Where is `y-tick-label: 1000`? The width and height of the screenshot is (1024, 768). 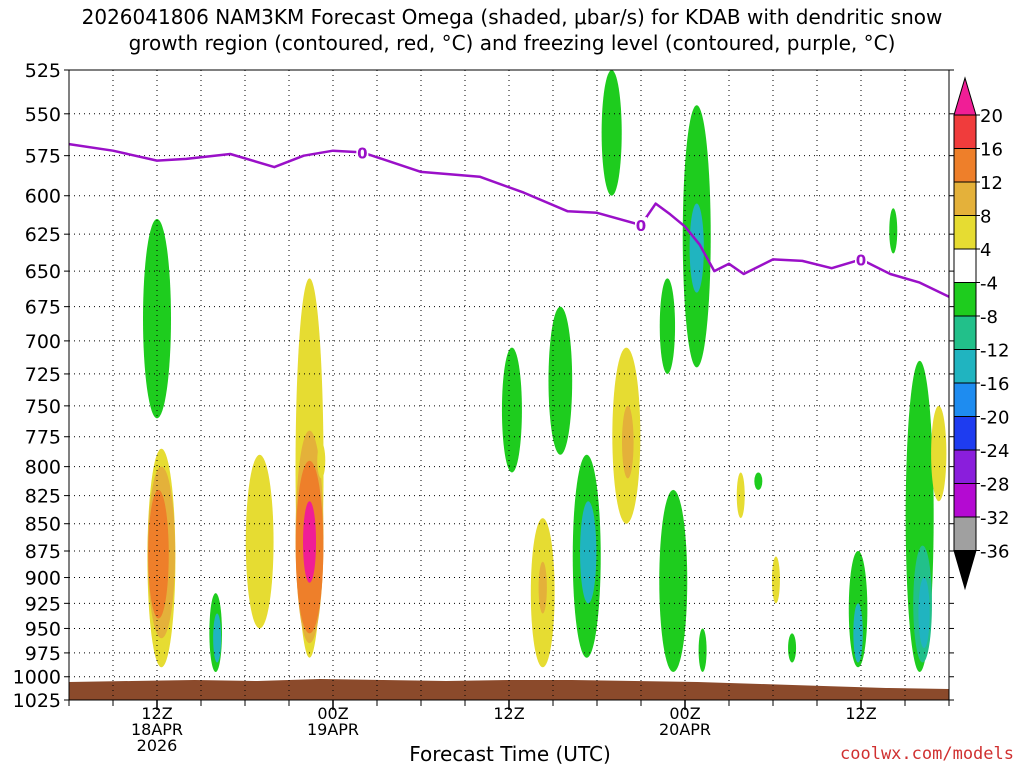
y-tick-label: 1000 is located at coordinates (37, 678).